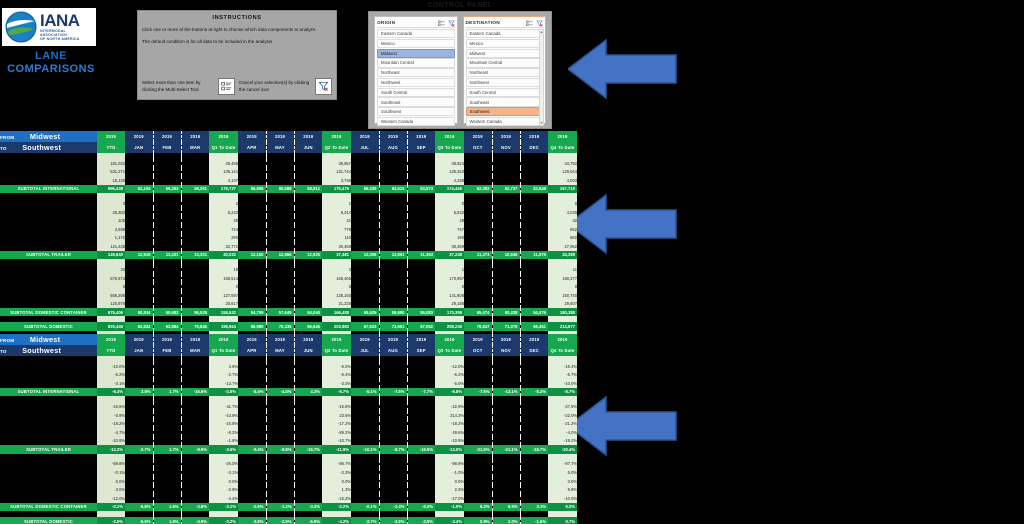  I want to click on cell-ytd: -5.2%, so click(111, 375).